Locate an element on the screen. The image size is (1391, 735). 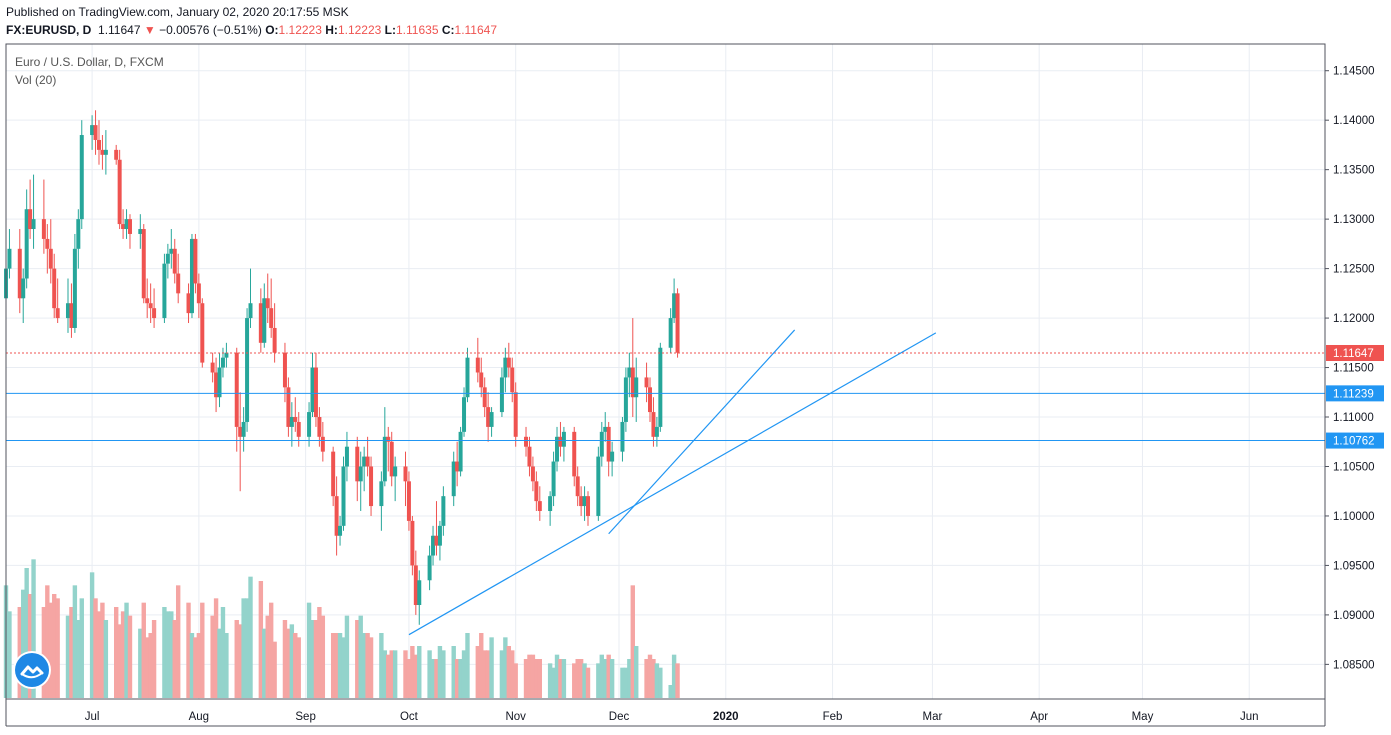
volume-legend: Vol (20) is located at coordinates (36, 80).